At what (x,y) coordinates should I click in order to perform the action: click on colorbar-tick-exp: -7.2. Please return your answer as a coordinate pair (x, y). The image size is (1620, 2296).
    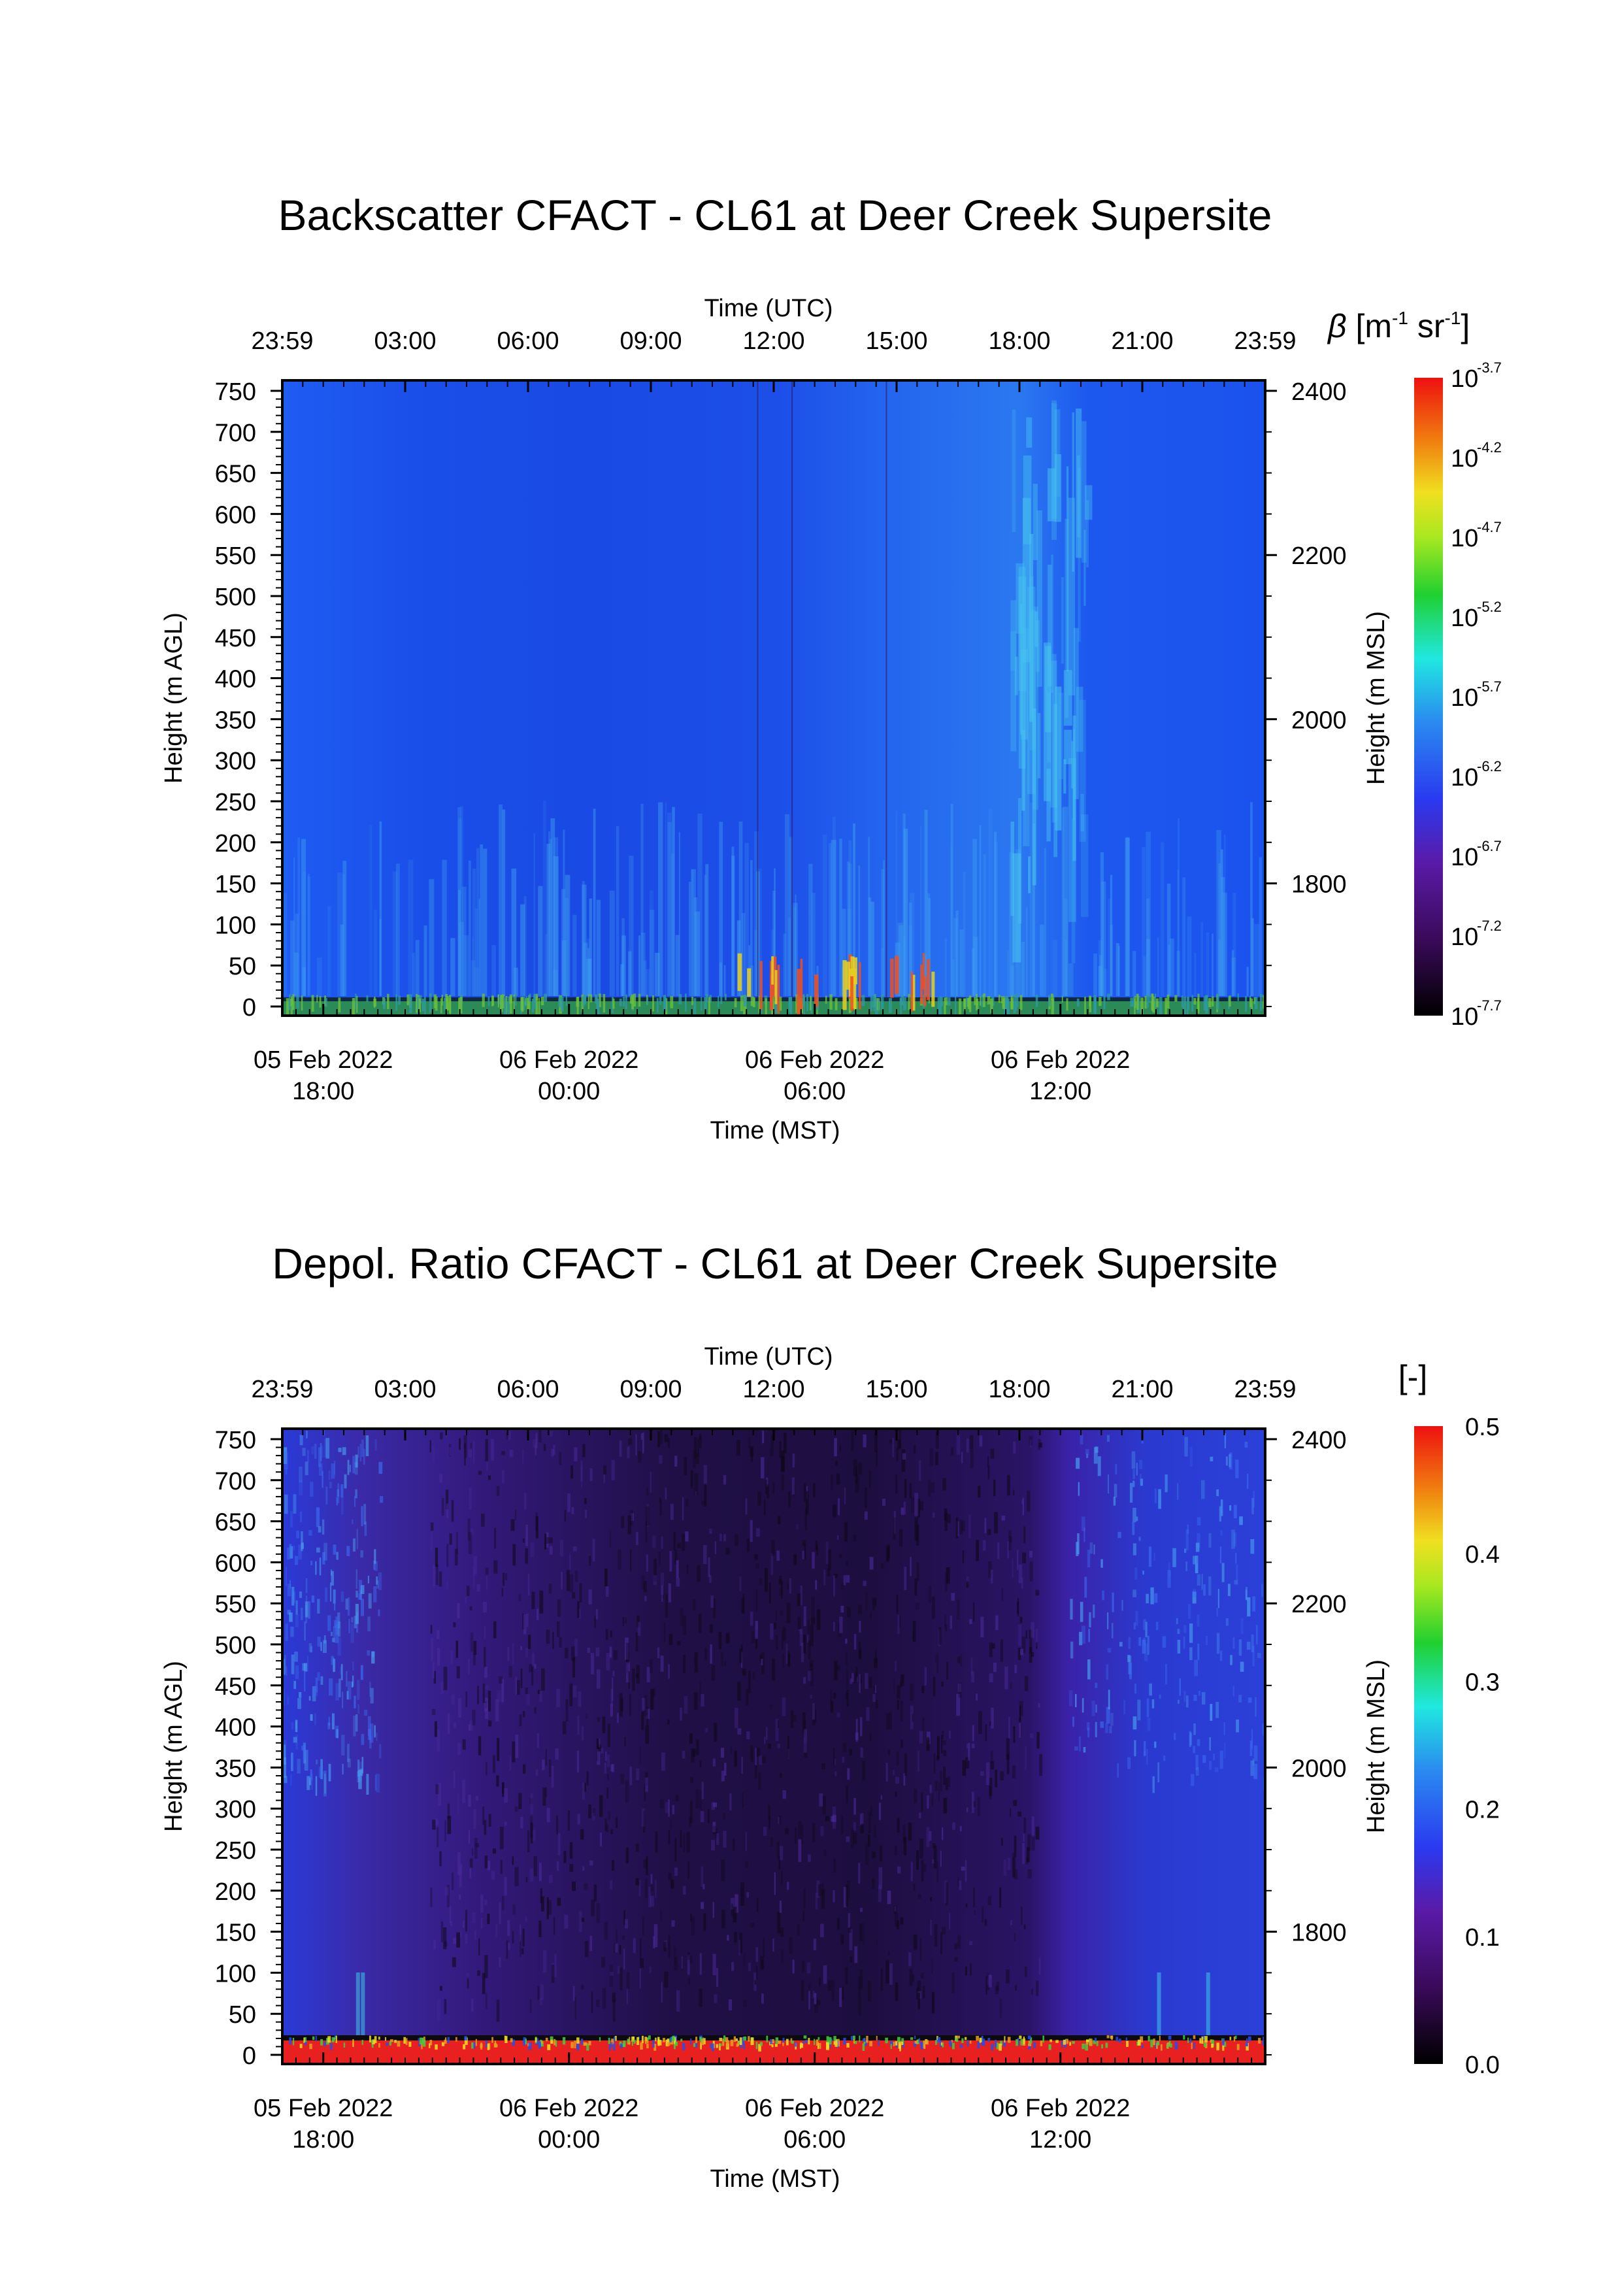
    Looking at the image, I should click on (1489, 926).